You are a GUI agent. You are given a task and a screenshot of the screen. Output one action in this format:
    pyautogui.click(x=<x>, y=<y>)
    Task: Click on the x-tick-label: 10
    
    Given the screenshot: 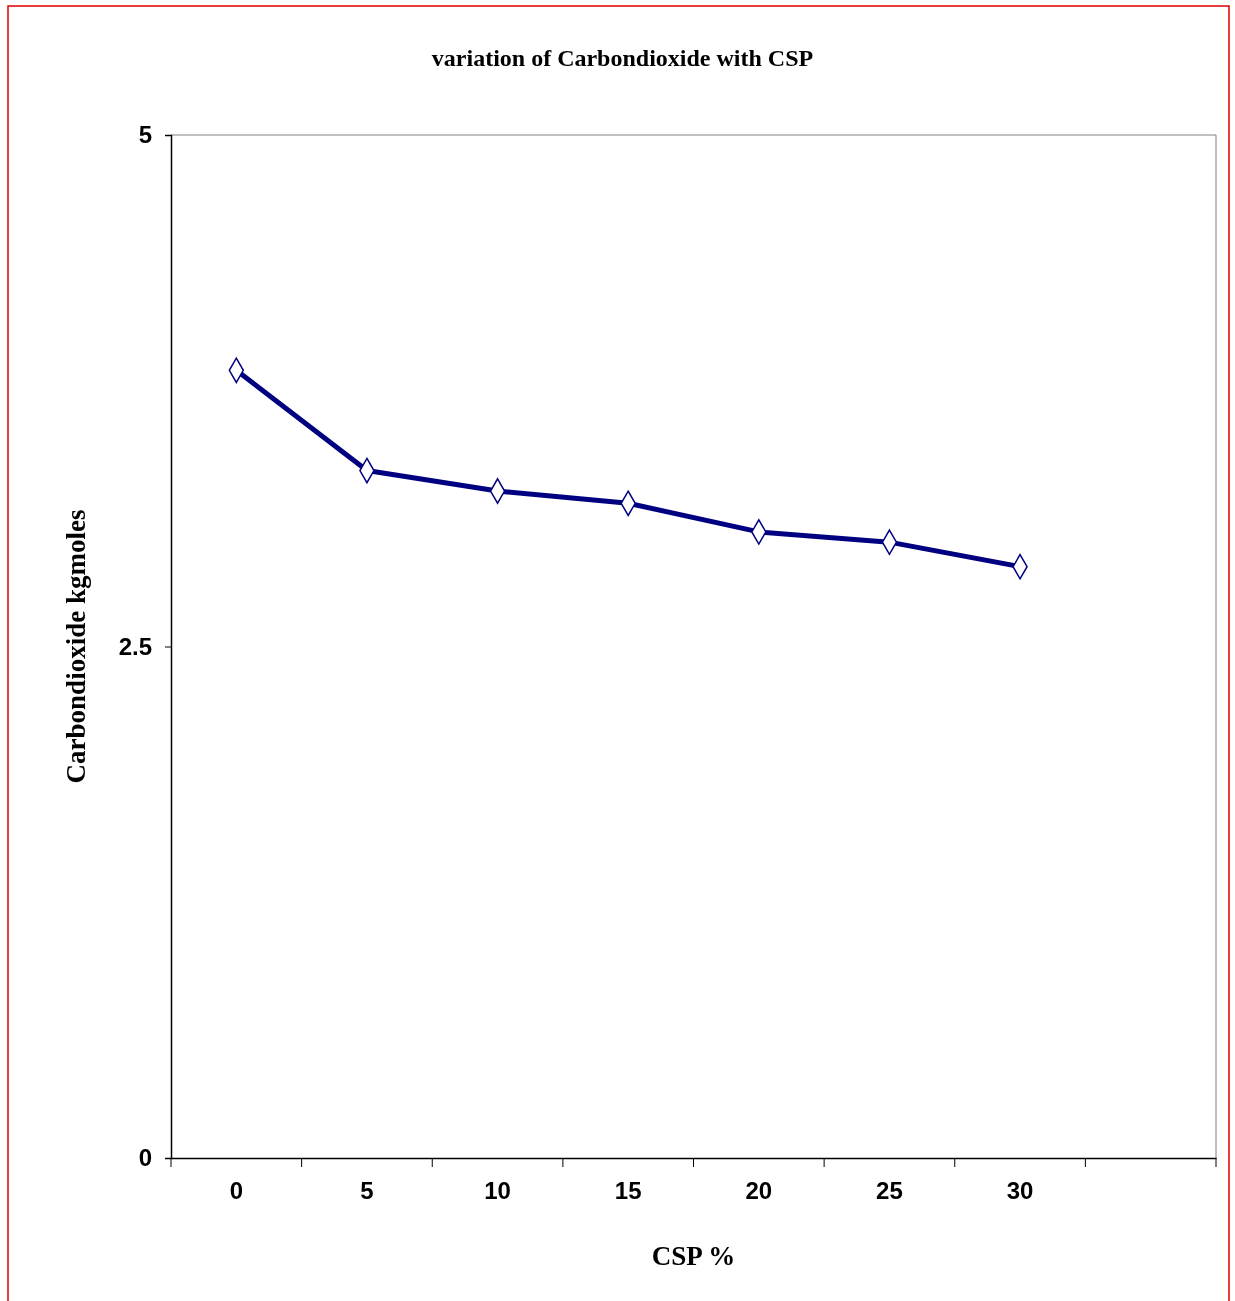 What is the action you would take?
    pyautogui.click(x=497, y=1190)
    